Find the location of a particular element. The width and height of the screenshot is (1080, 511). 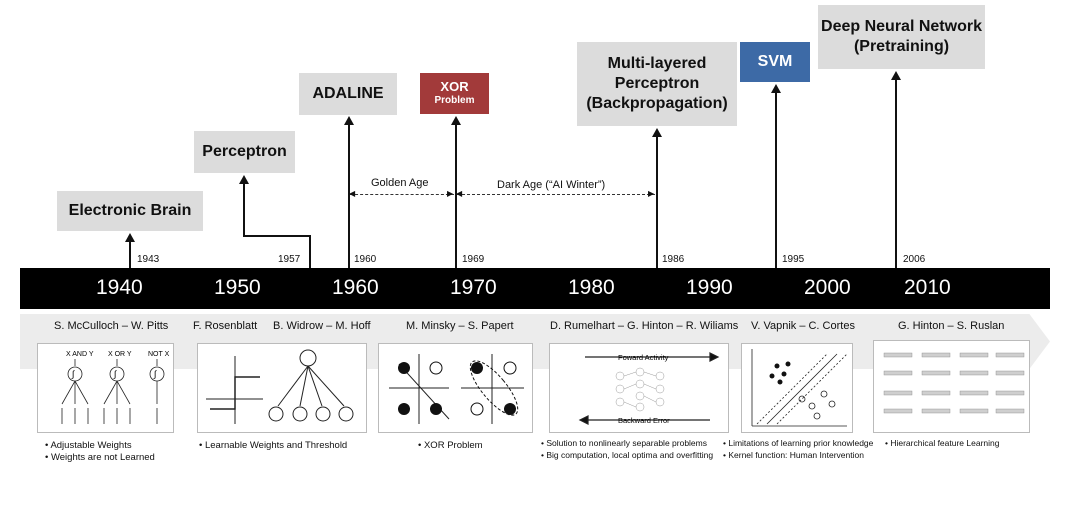

connector-1943 is located at coordinates (130, 254).